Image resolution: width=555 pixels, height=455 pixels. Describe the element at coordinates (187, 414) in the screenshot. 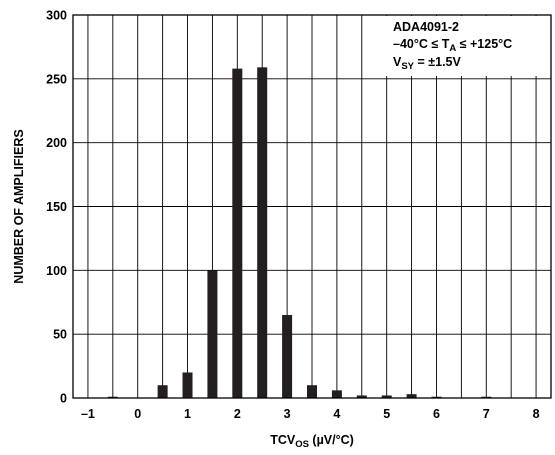

I see `x-tick-label: 1` at that location.